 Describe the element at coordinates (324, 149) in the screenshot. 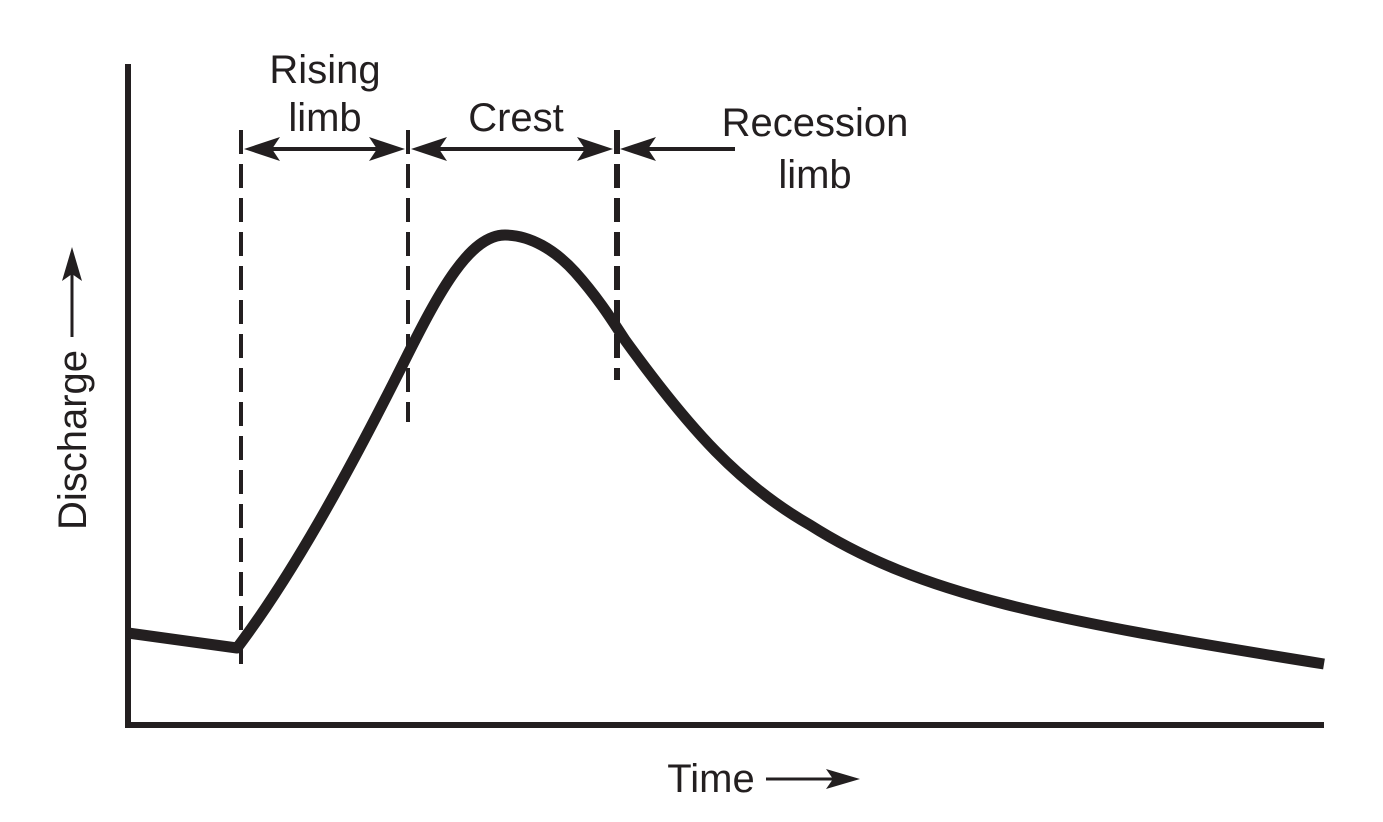

I see `rising-limb-span-arrow` at that location.